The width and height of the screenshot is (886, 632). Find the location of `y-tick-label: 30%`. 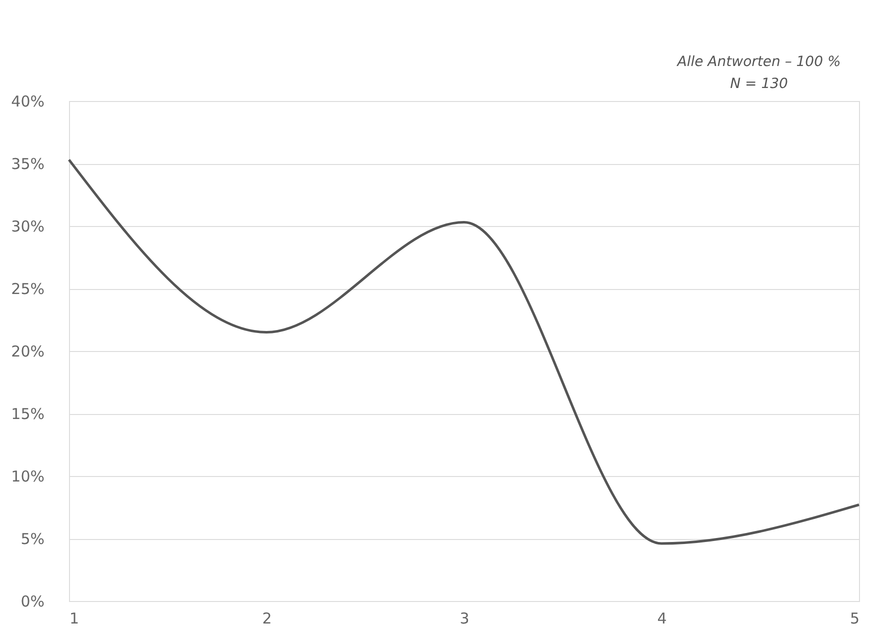

y-tick-label: 30% is located at coordinates (27, 227).